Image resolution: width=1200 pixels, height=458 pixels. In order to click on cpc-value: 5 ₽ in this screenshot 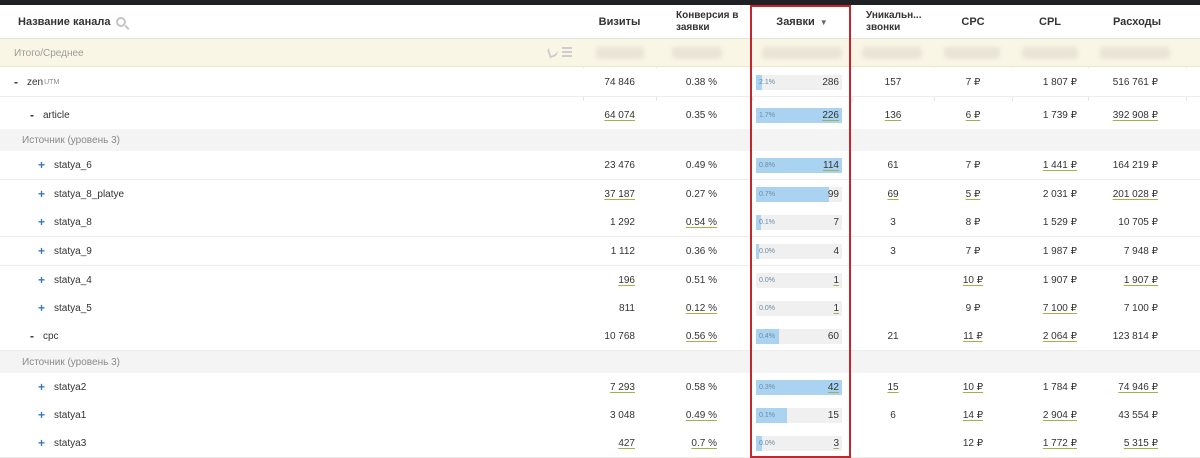, I will do `click(973, 194)`.